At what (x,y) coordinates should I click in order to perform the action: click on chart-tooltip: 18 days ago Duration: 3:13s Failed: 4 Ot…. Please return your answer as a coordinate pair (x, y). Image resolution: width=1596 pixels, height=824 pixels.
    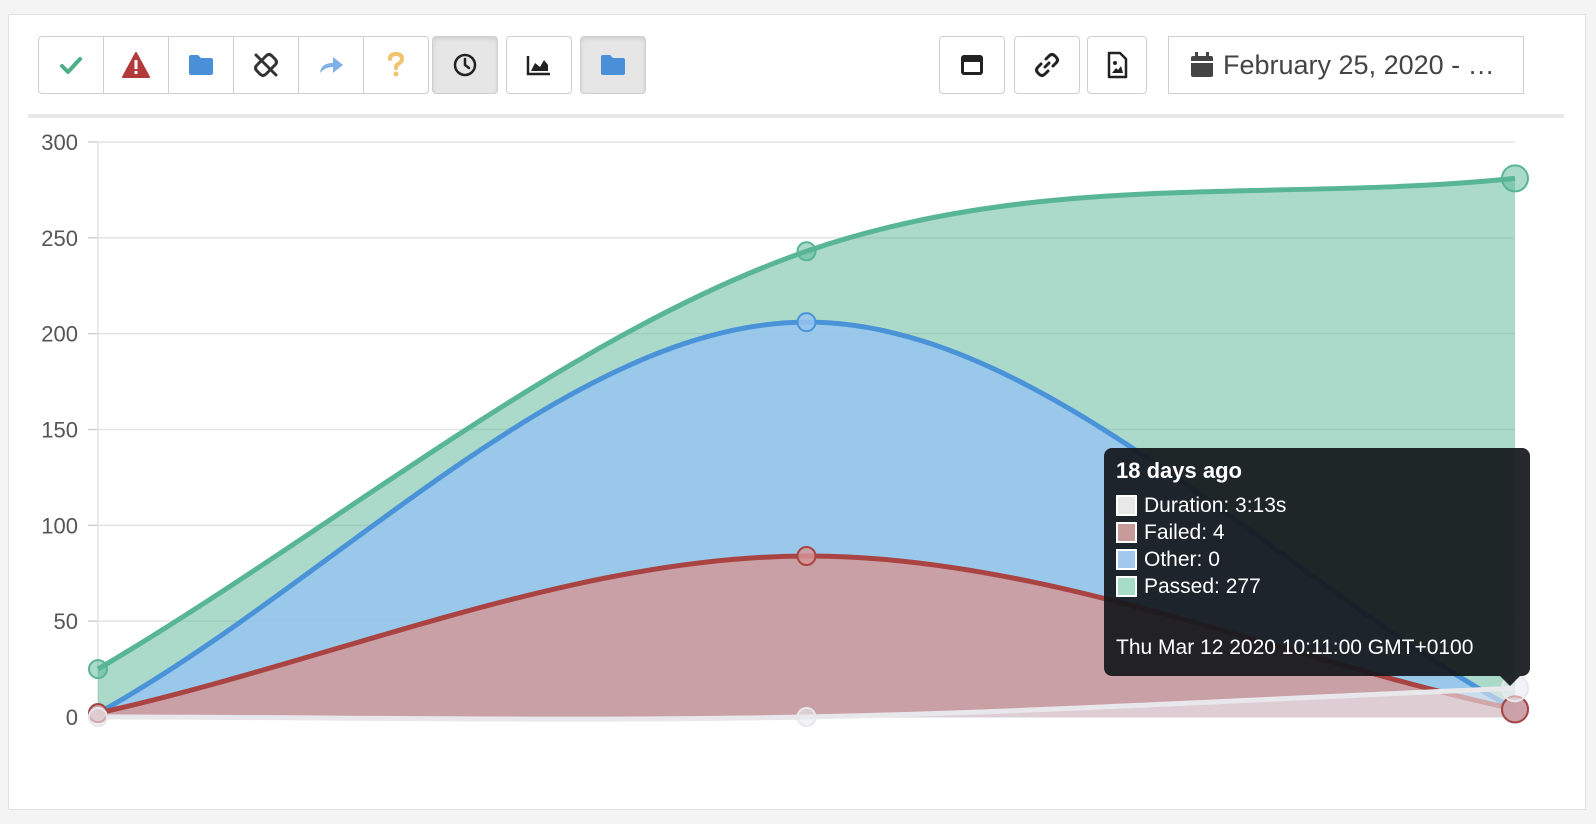
    Looking at the image, I should click on (1317, 567).